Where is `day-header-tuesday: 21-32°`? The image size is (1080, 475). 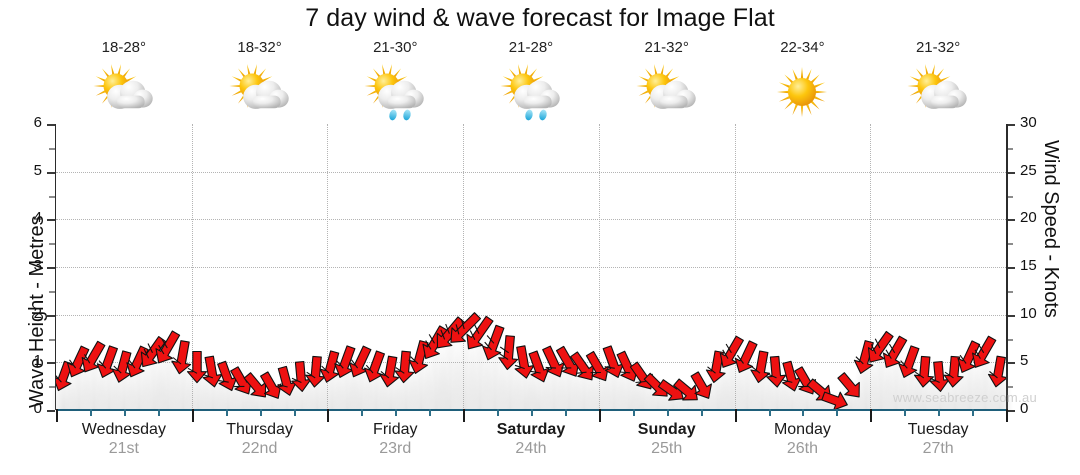 day-header-tuesday: 21-32° is located at coordinates (938, 82).